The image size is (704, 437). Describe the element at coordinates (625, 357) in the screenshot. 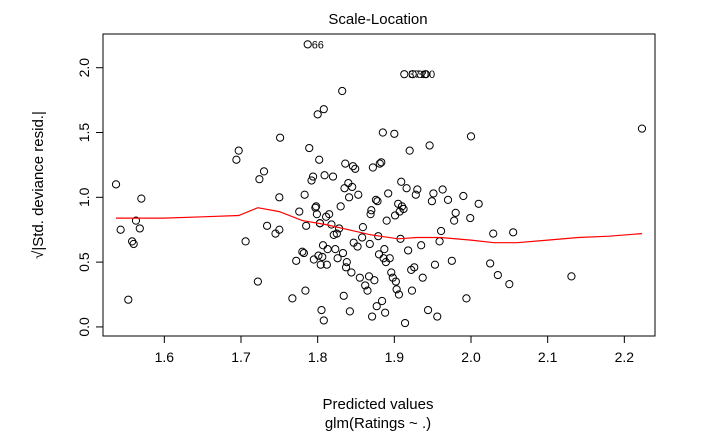

I see `x-tick-label: 2.2` at that location.